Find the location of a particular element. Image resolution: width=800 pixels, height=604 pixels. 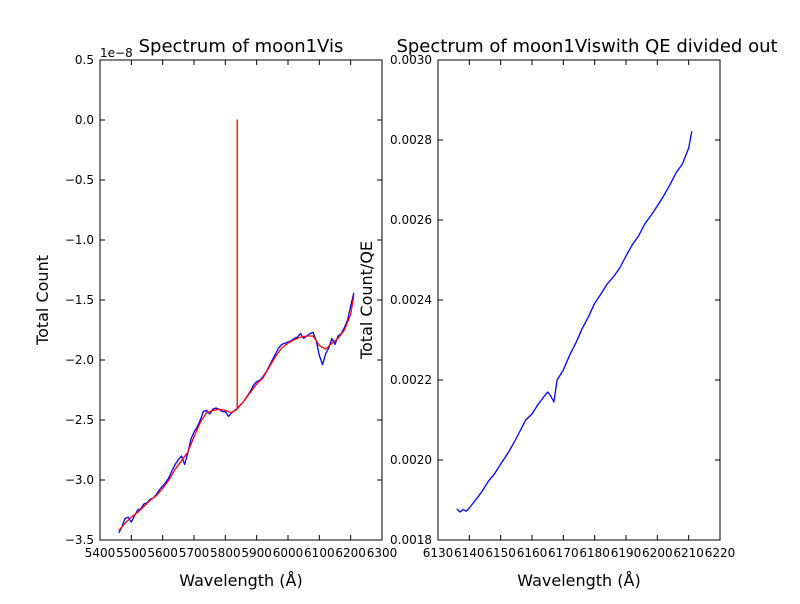

x-tick-label: 6300 is located at coordinates (382, 553).